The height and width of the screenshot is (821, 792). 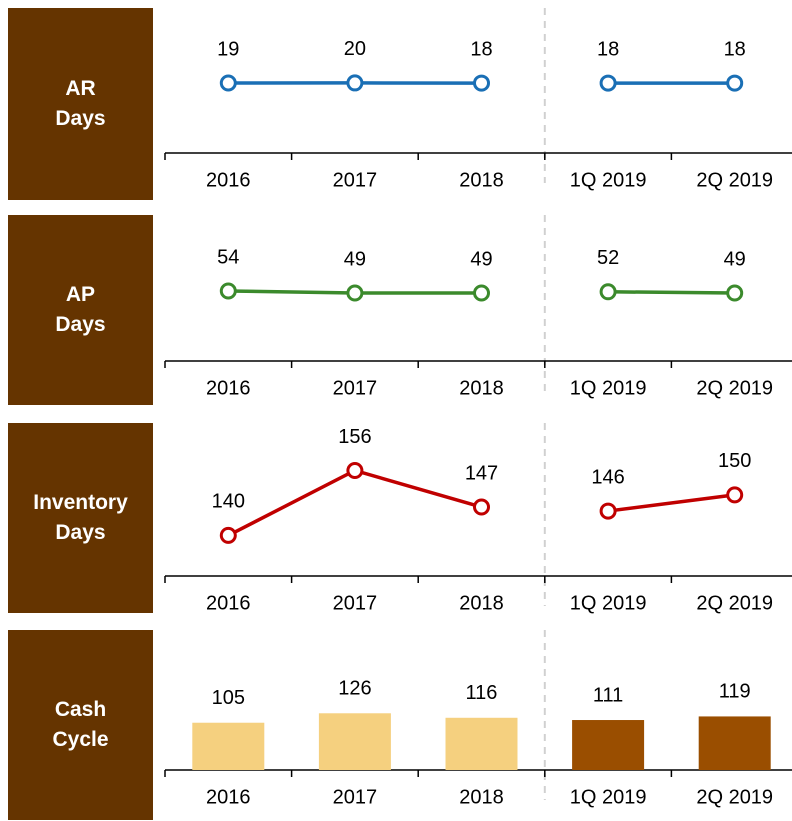 I want to click on data-label: 20, so click(x=355, y=49).